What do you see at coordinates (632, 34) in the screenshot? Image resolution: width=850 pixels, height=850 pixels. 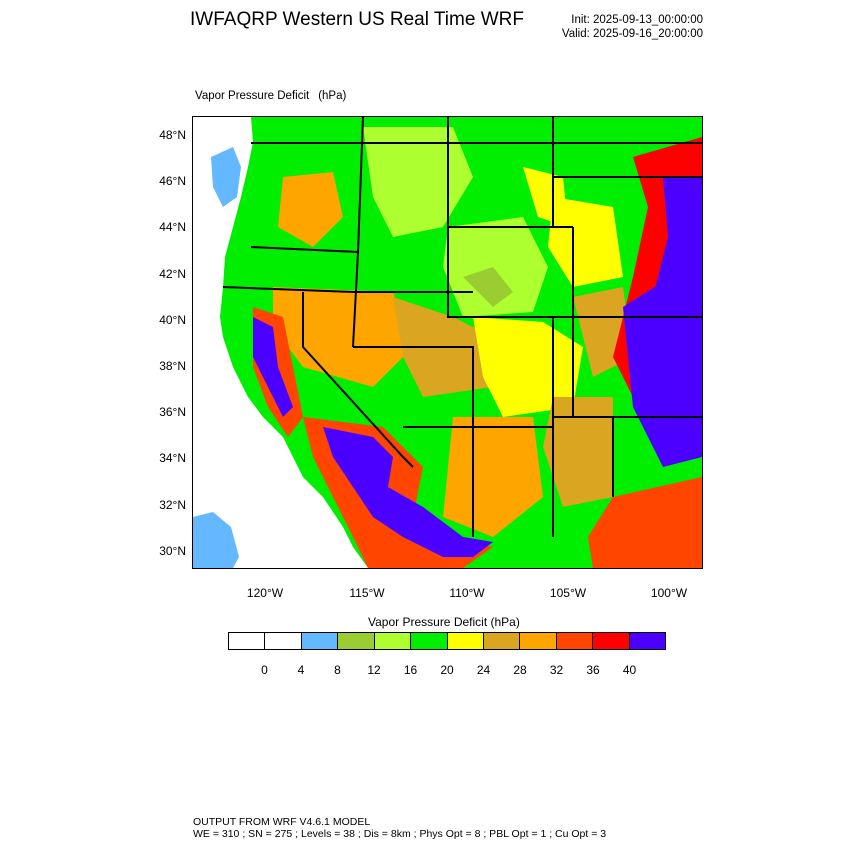 I see `valid-time: Valid: 2025-09-16_20:00:00` at bounding box center [632, 34].